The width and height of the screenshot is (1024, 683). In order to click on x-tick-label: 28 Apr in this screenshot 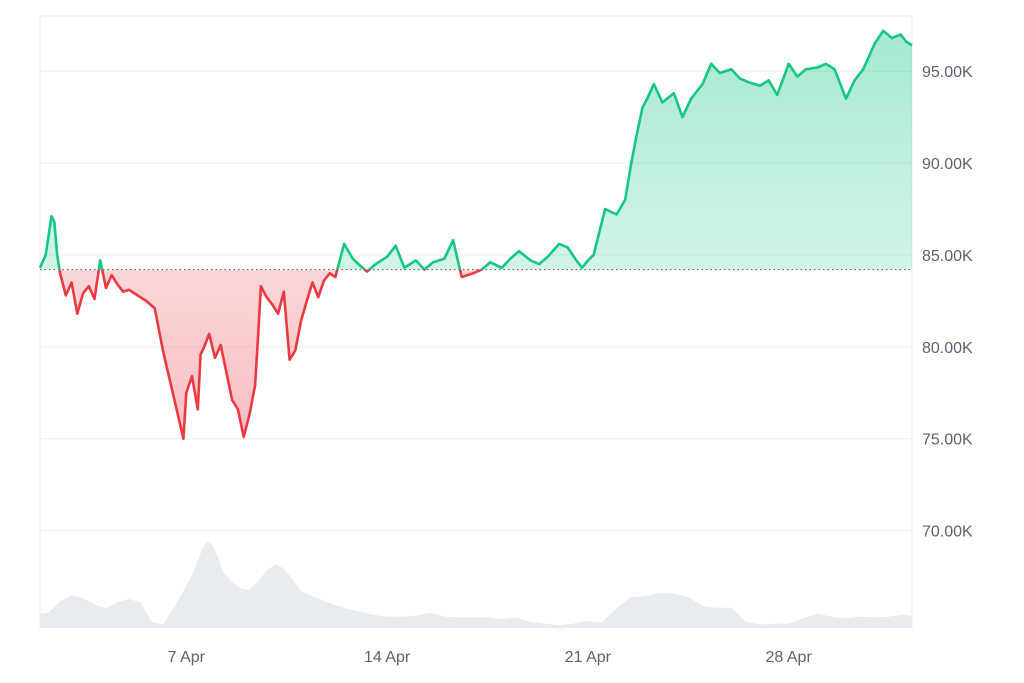, I will do `click(789, 657)`.